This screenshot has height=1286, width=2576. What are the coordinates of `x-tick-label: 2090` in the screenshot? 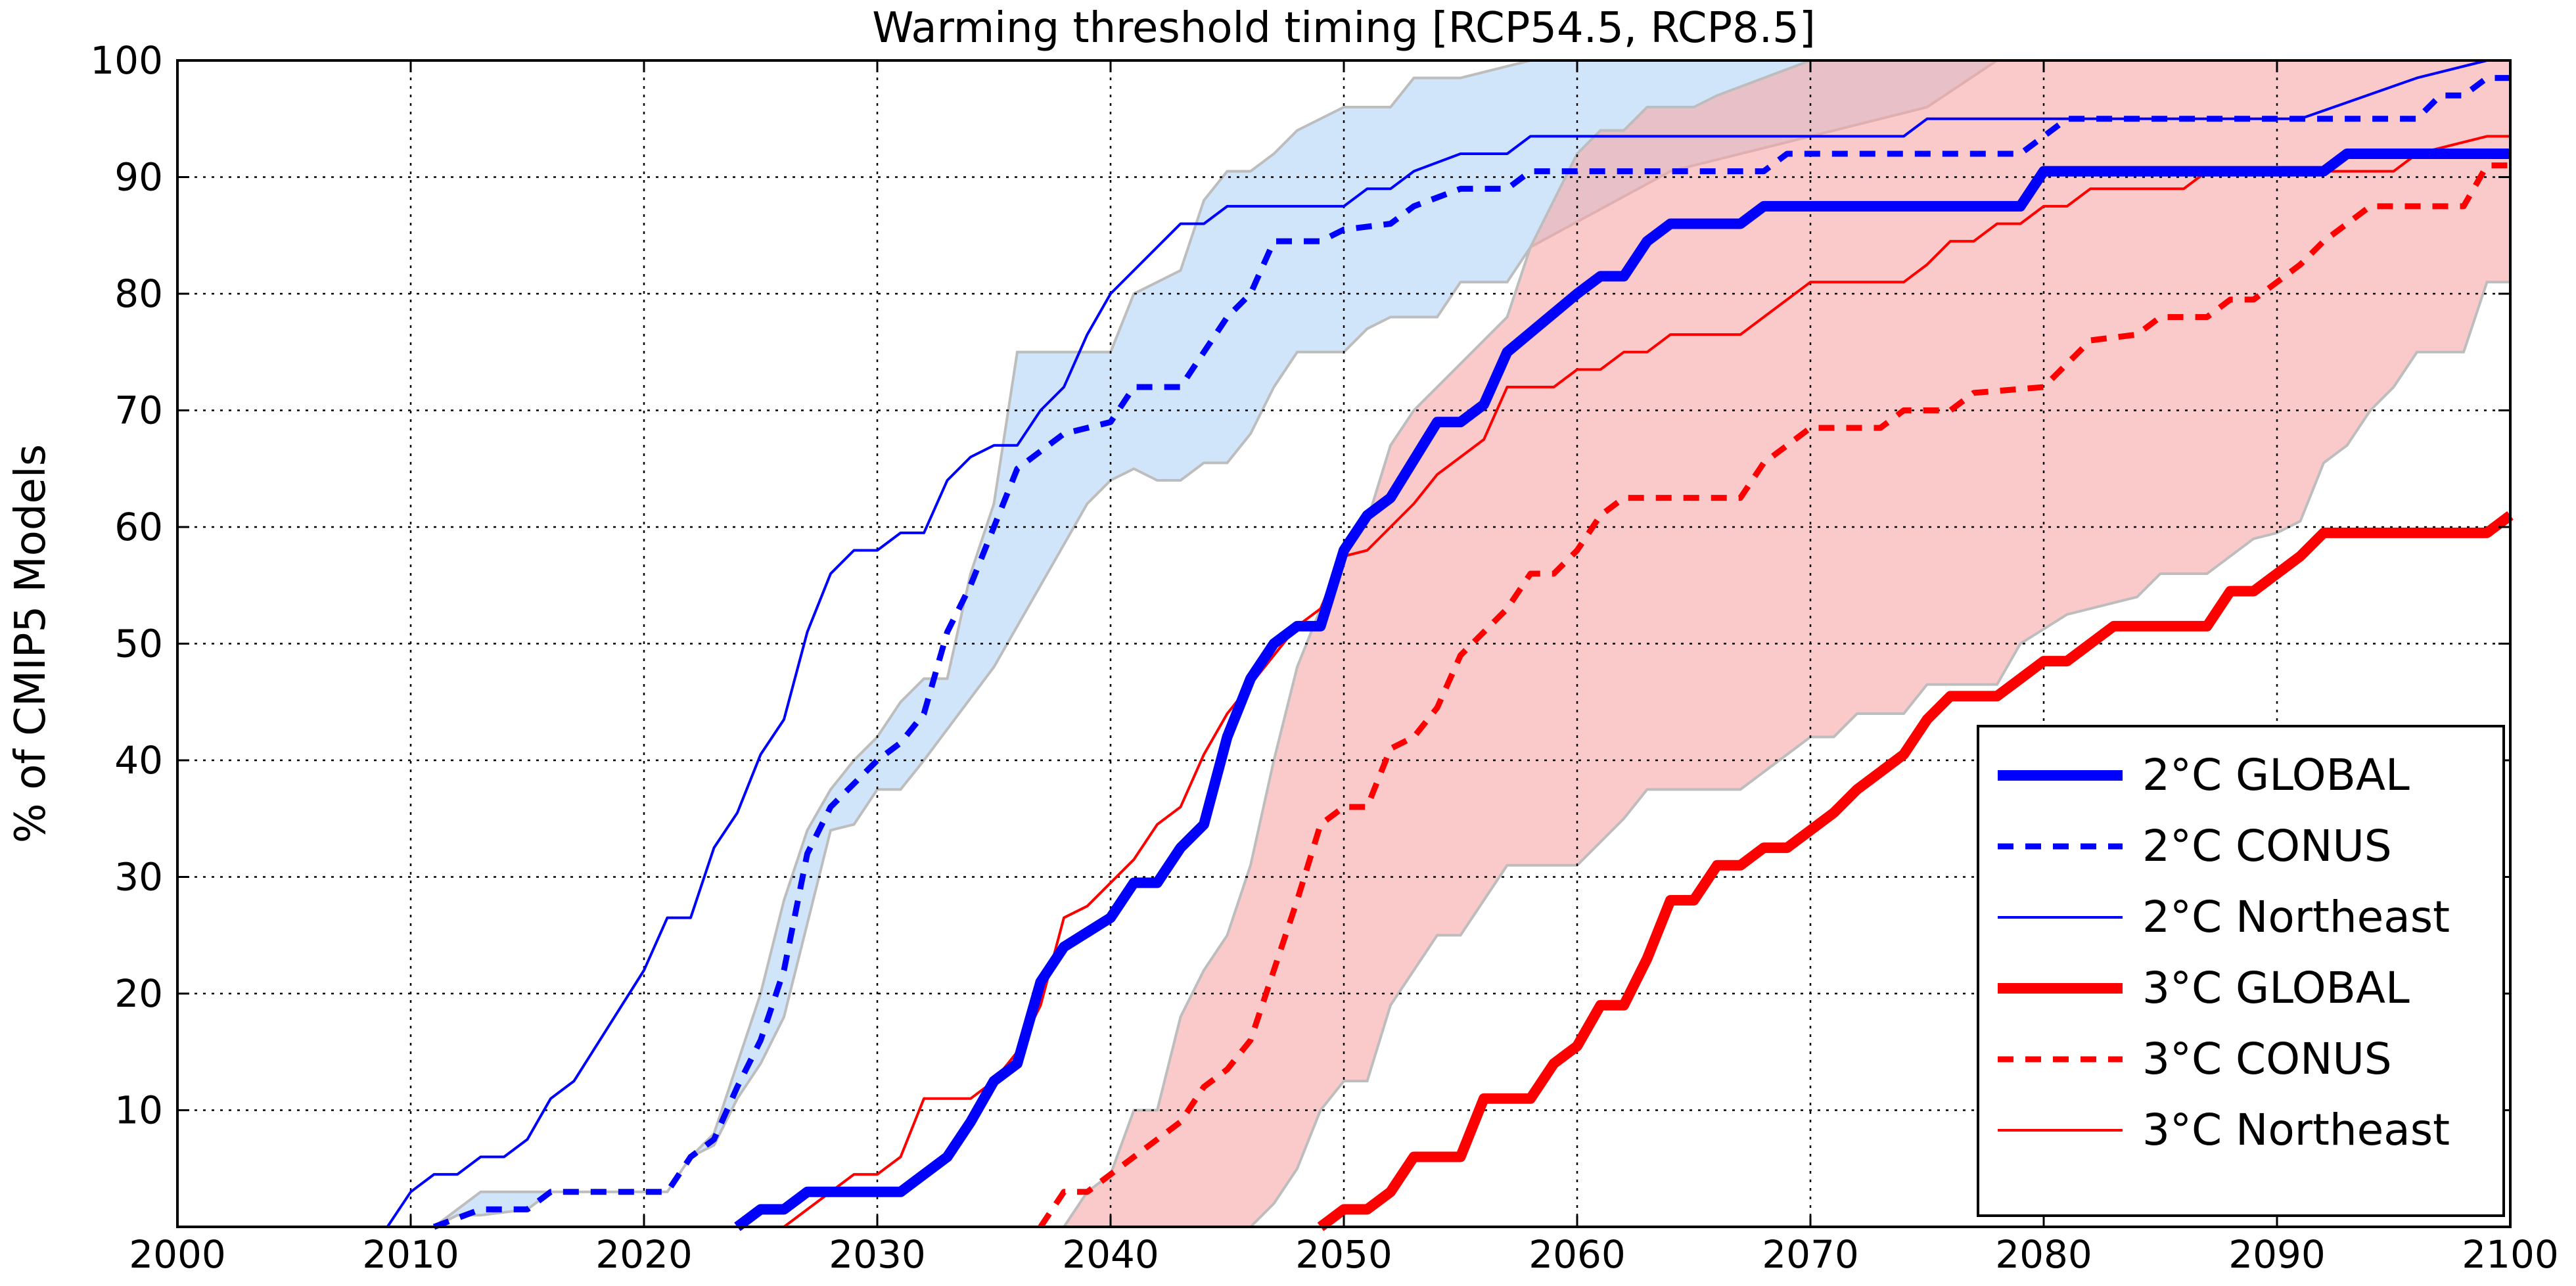 It's located at (2277, 1254).